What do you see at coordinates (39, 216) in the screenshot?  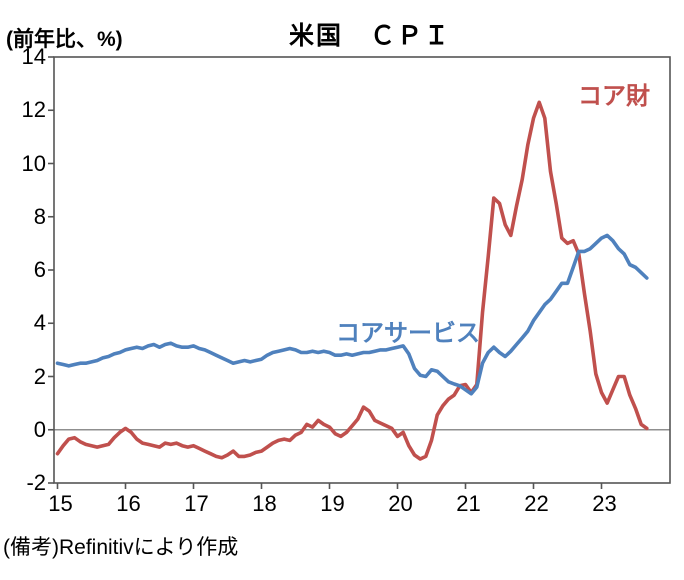 I see `y-tick-label: 8` at bounding box center [39, 216].